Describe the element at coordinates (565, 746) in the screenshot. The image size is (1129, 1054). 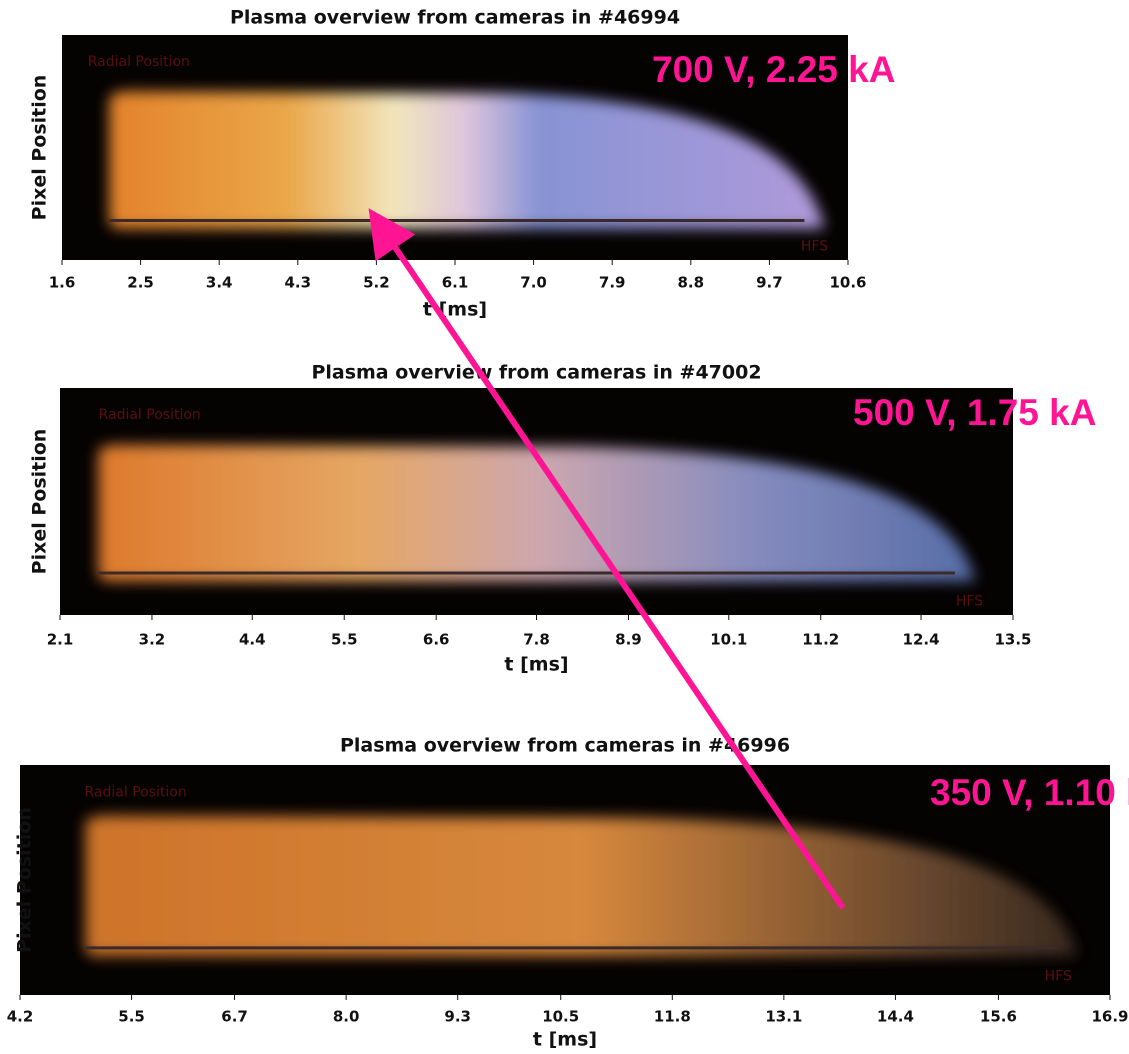
I see `panel-title: Plasma overview from cameras in #46996` at that location.